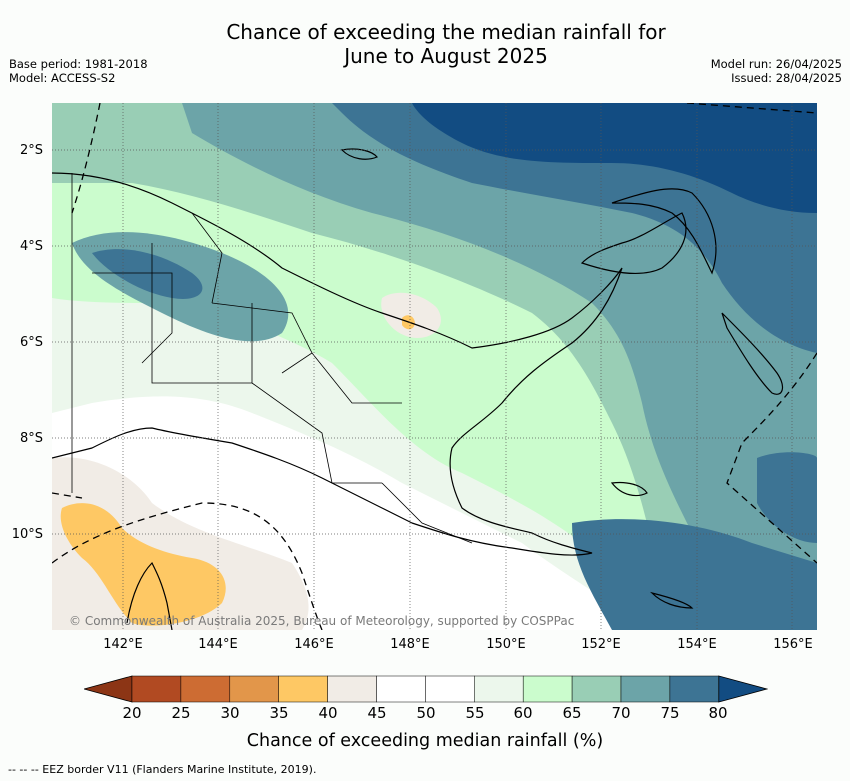 The width and height of the screenshot is (850, 781). Describe the element at coordinates (523, 713) in the screenshot. I see `colorbar-tick-60: 60` at that location.